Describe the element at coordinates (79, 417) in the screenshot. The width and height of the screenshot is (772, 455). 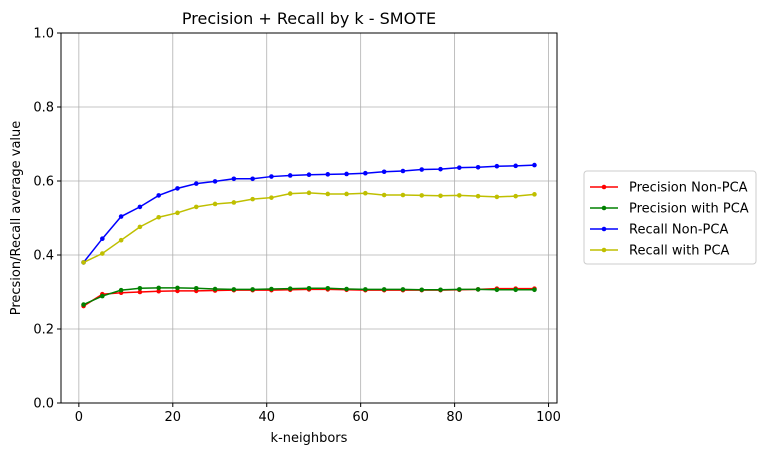
I see `x-tick-label: 0` at that location.